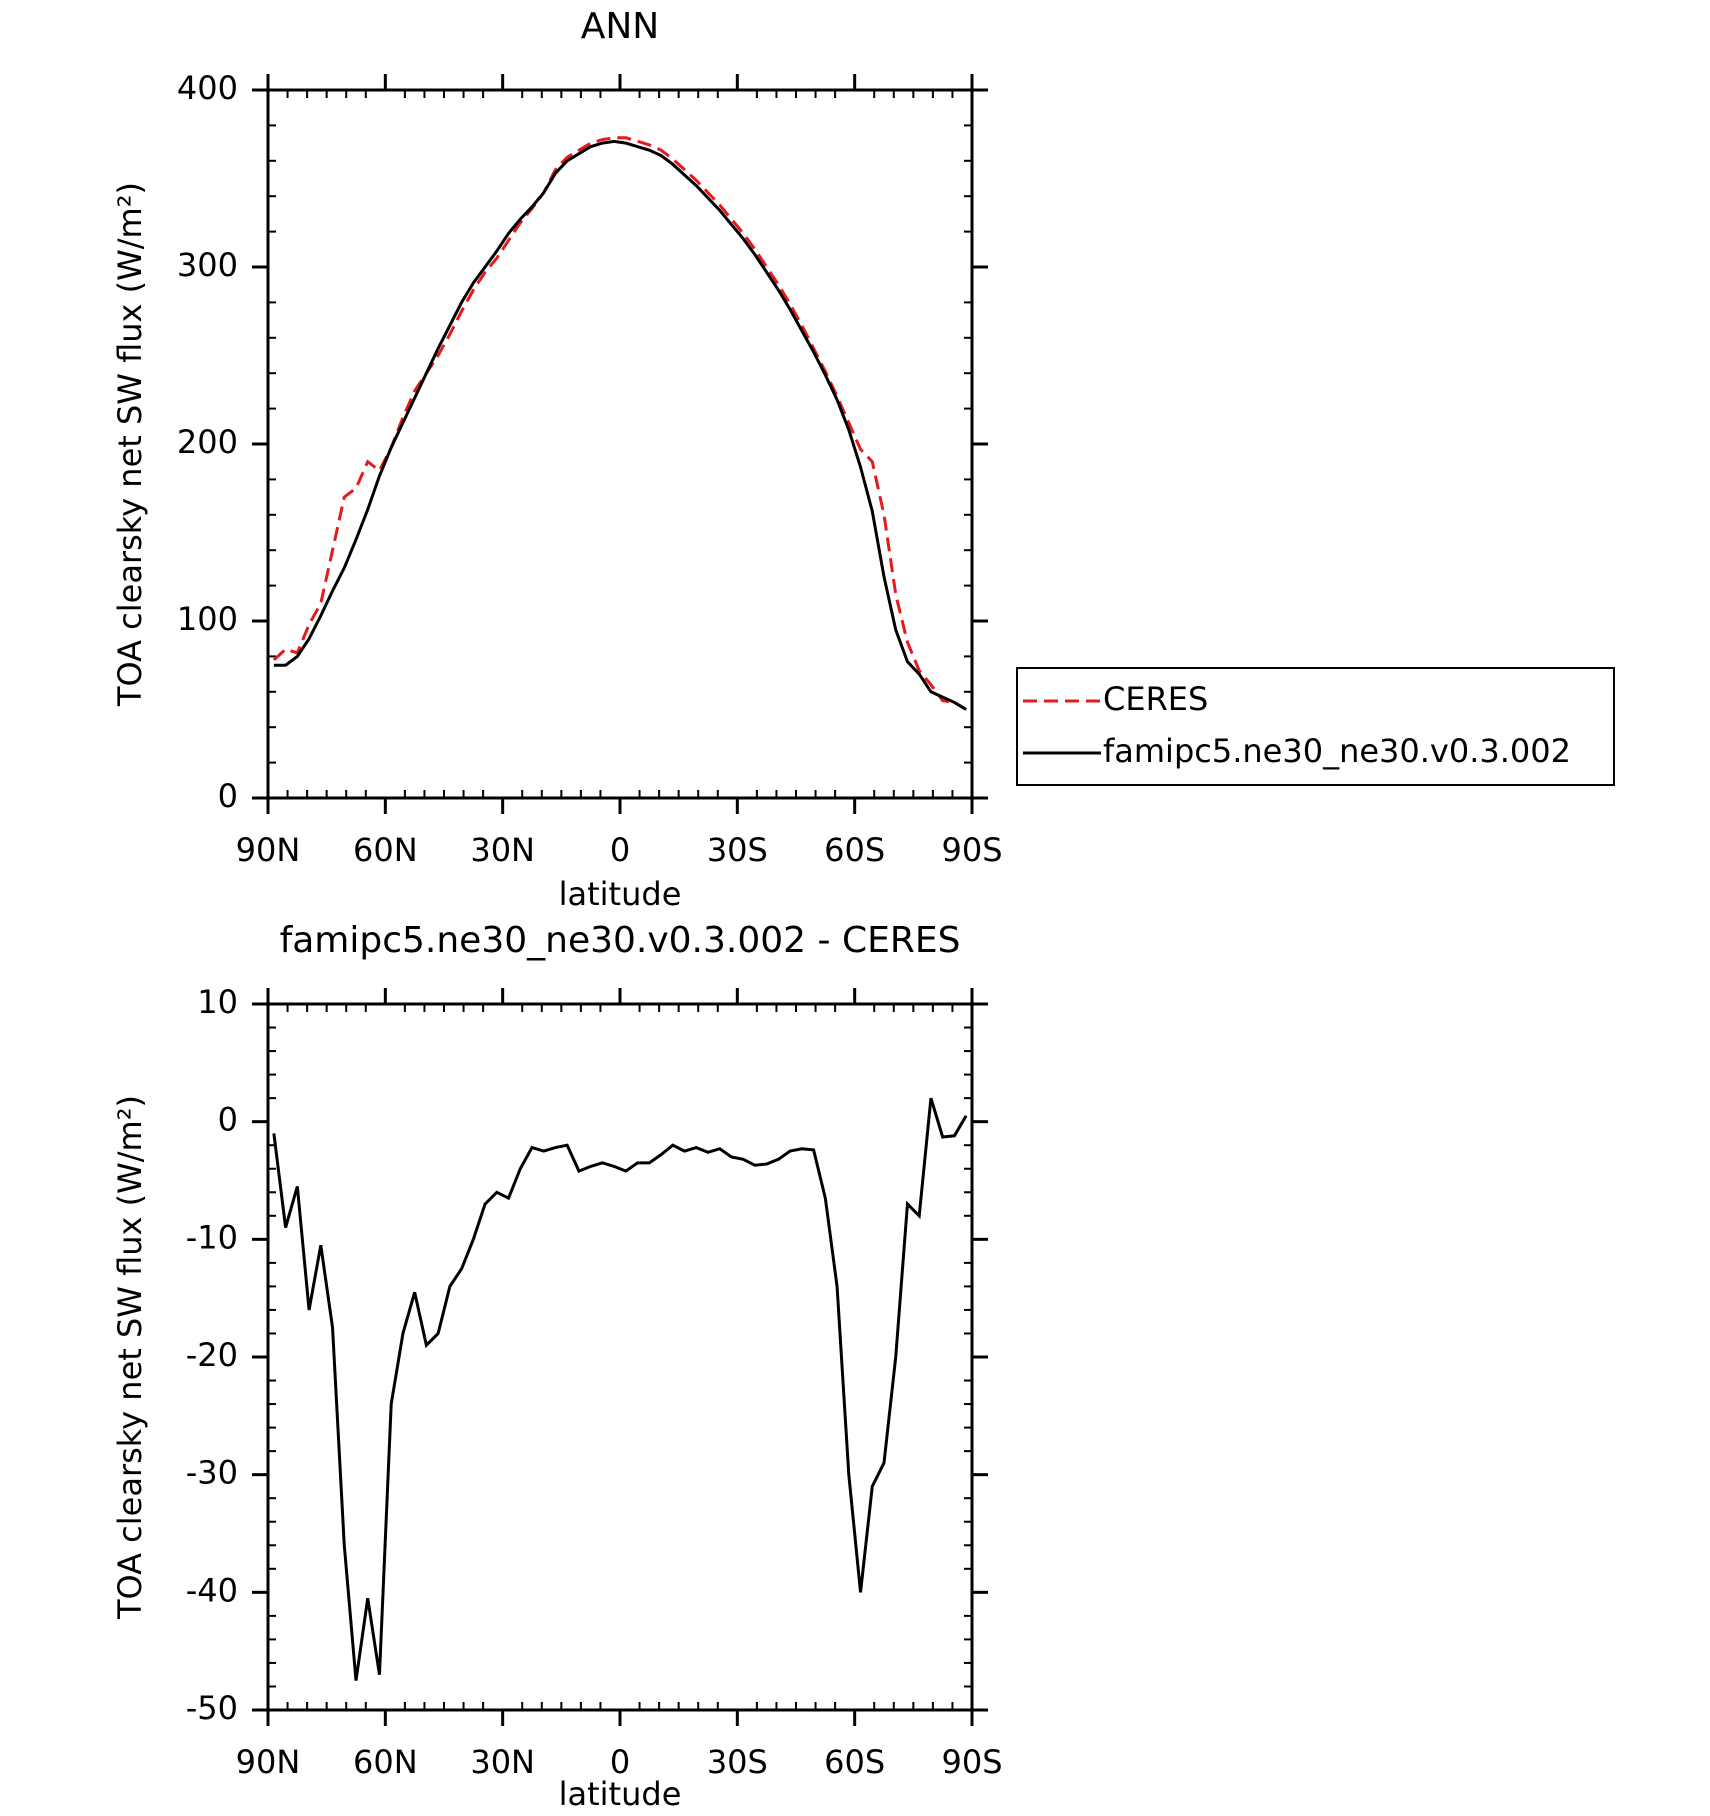  What do you see at coordinates (620, 26) in the screenshot?
I see `chart-title: ANN` at bounding box center [620, 26].